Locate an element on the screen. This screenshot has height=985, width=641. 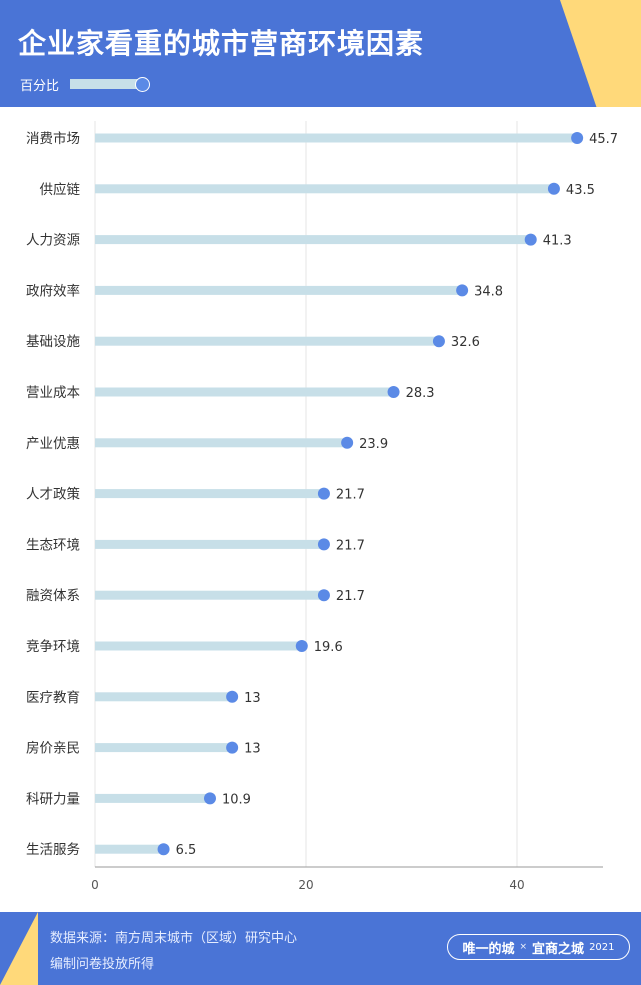
category-label: 房价亲民 is located at coordinates (53, 749).